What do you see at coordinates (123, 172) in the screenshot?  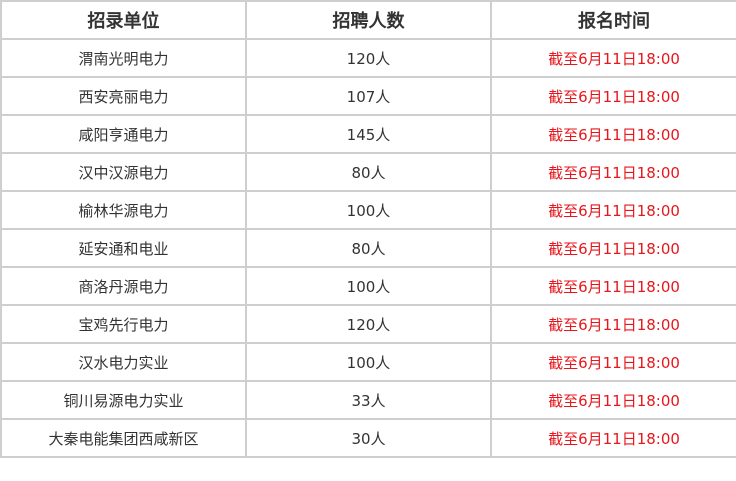 I see `unit-cell: 汉中汉源电力` at bounding box center [123, 172].